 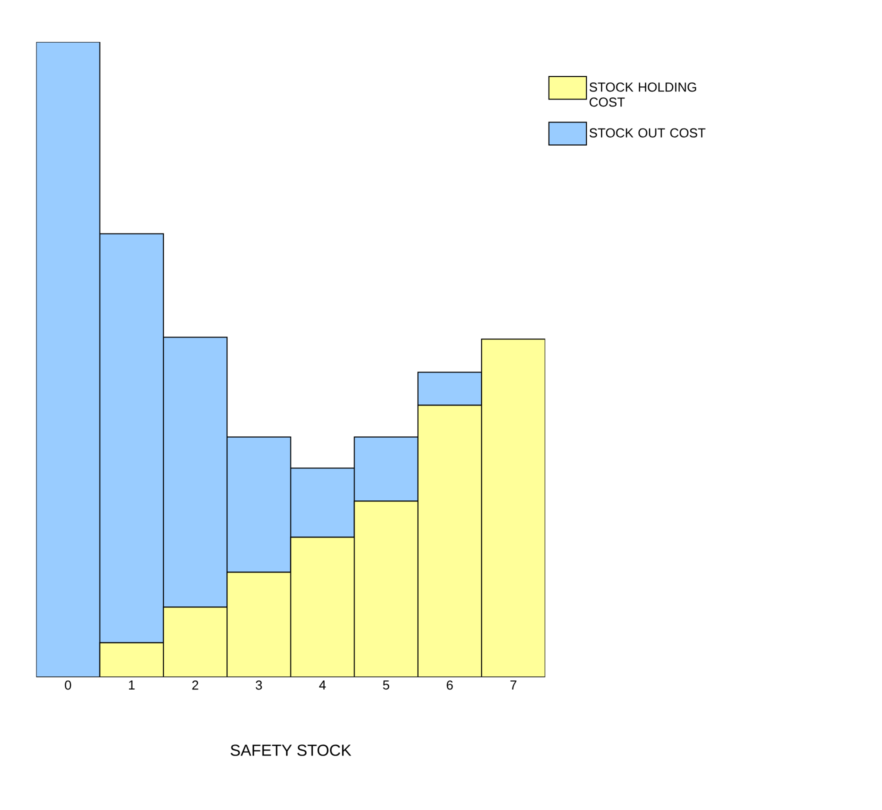 I want to click on x-tick-label: 1, so click(x=132, y=685).